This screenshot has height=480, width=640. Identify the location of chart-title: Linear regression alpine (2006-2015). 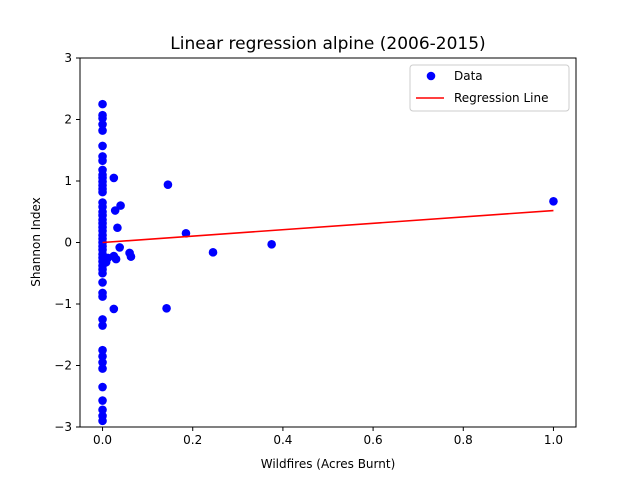
(327, 44).